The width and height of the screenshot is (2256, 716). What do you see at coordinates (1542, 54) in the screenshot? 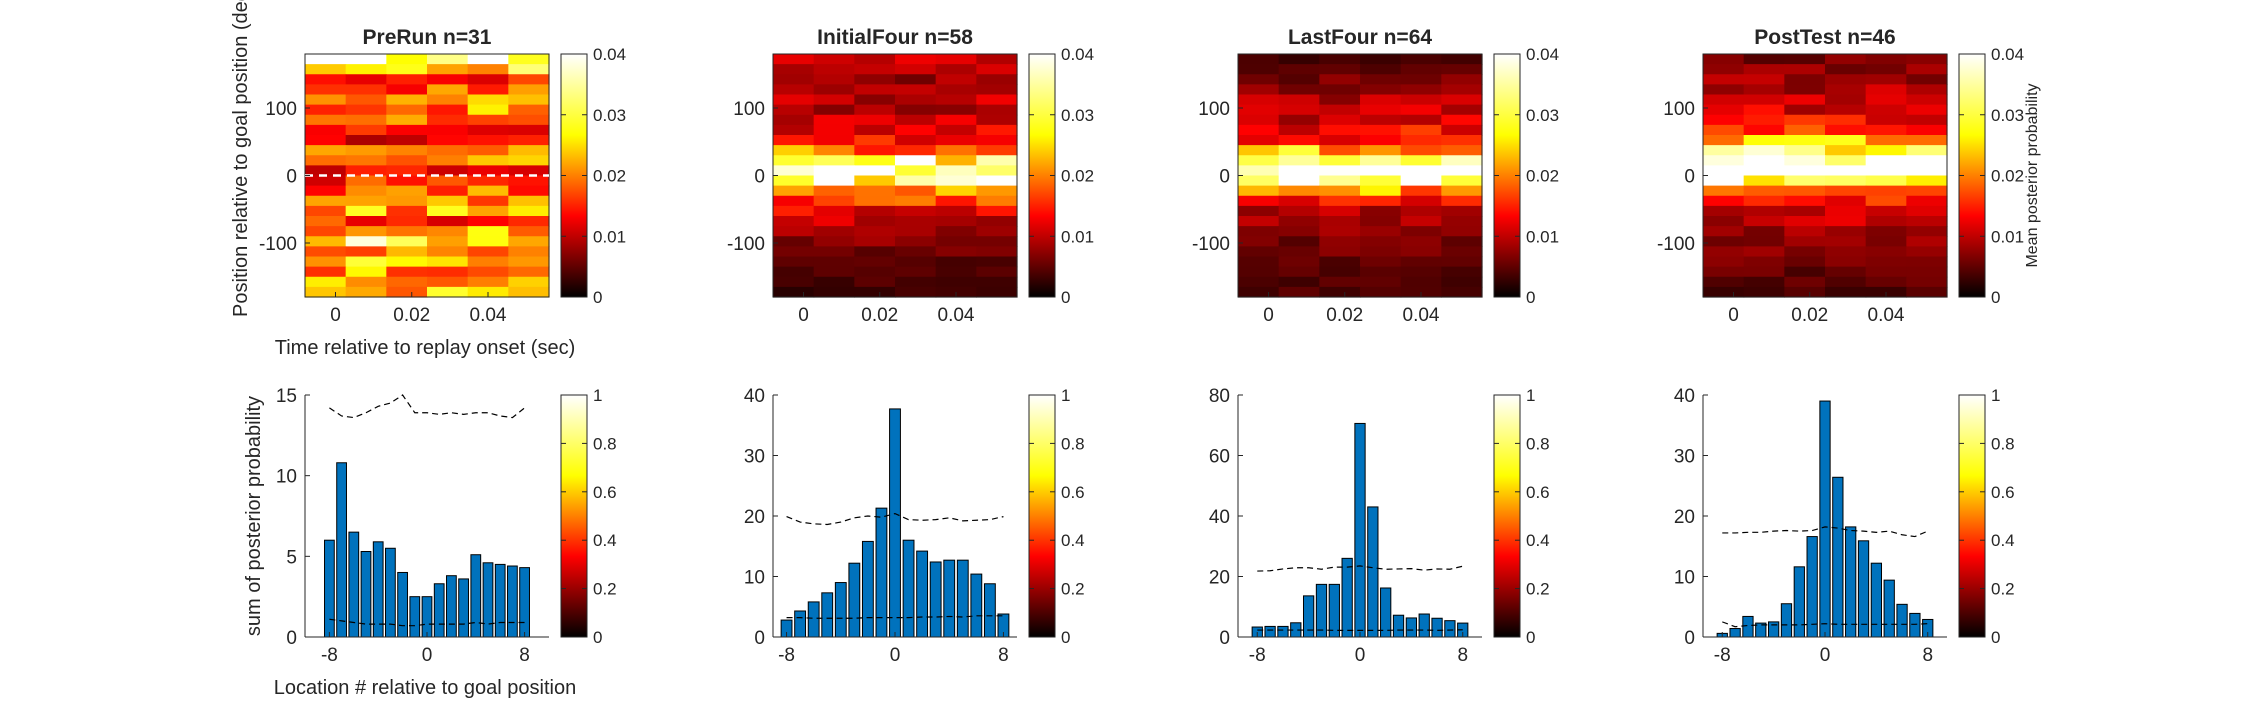
I see `colorbar-tick-label: 0.04` at bounding box center [1542, 54].